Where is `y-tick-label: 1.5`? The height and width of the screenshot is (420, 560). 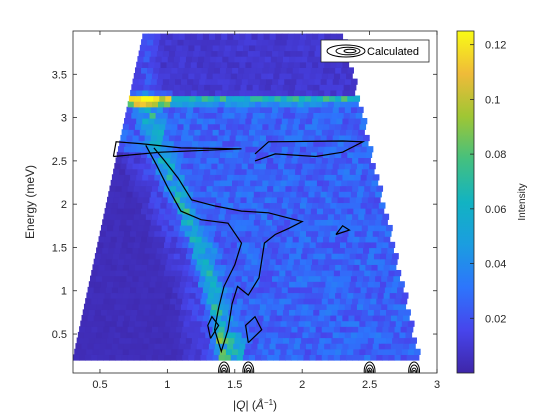
y-tick-label: 1.5 is located at coordinates (59, 248).